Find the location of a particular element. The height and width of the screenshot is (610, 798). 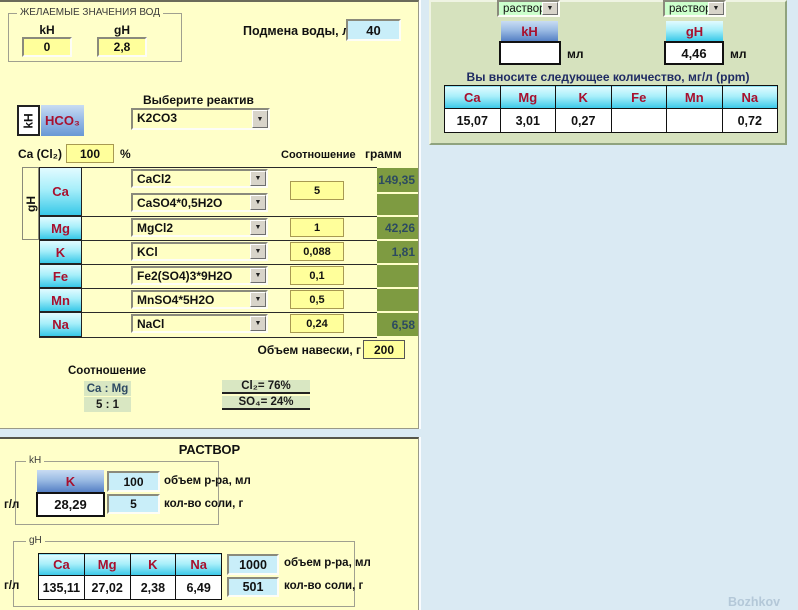

element-cell-mn: Mn is located at coordinates (60, 300).